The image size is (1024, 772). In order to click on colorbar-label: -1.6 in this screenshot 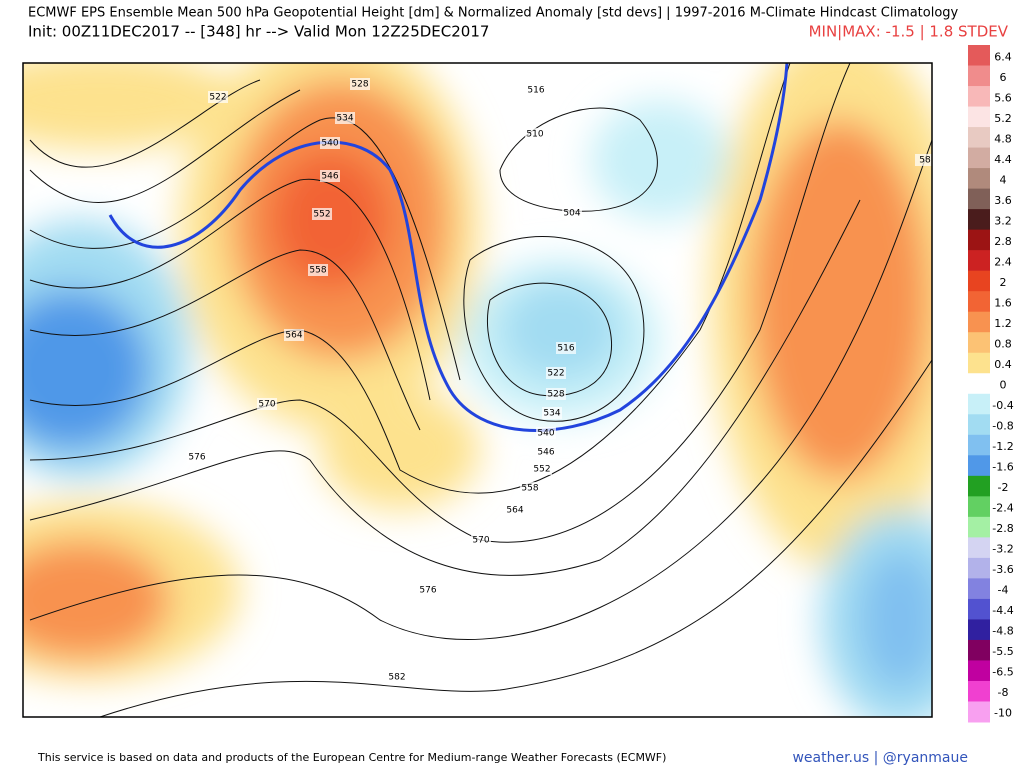, I will do `click(1002, 467)`.